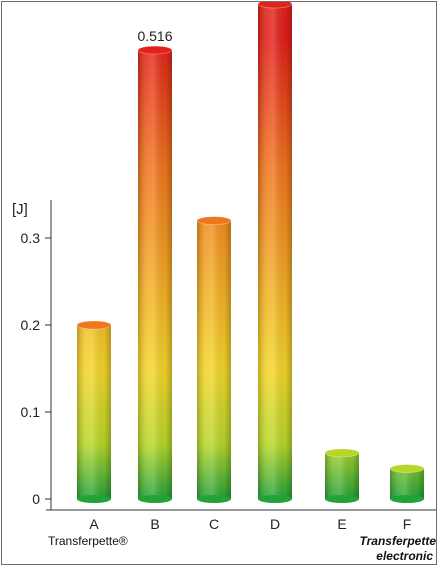 This screenshot has height=568, width=440. I want to click on x-category-label: B, so click(154, 524).